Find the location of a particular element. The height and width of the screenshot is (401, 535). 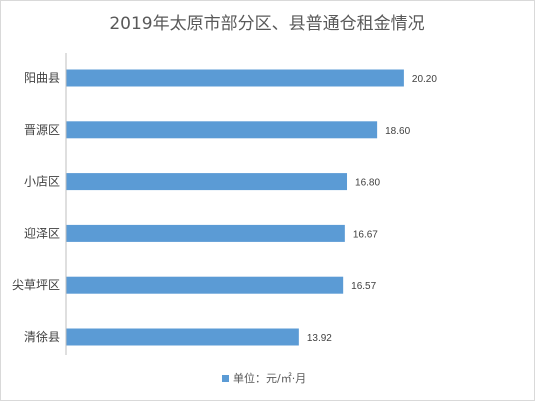

category-tick-label: 清徐县 is located at coordinates (42, 336).